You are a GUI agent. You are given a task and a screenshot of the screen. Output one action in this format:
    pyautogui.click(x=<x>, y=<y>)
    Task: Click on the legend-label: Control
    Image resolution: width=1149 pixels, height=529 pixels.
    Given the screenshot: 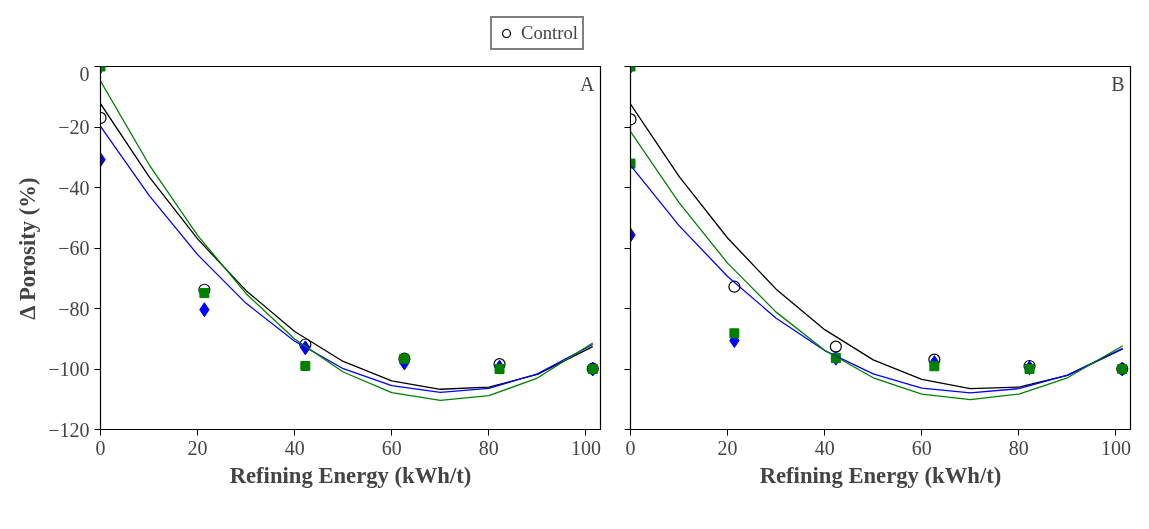 What is the action you would take?
    pyautogui.click(x=549, y=33)
    